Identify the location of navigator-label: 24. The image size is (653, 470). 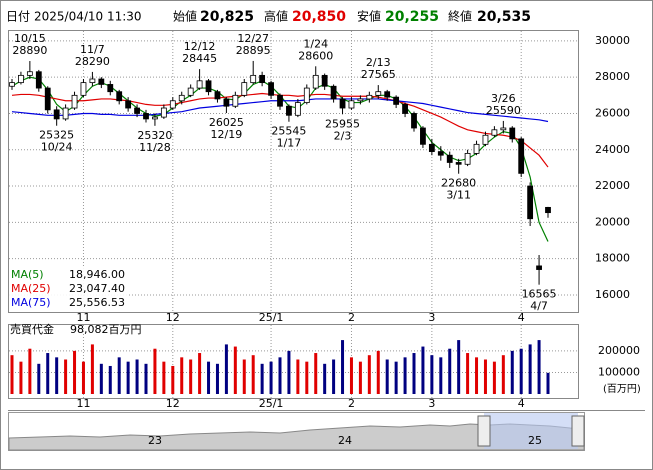
(345, 440).